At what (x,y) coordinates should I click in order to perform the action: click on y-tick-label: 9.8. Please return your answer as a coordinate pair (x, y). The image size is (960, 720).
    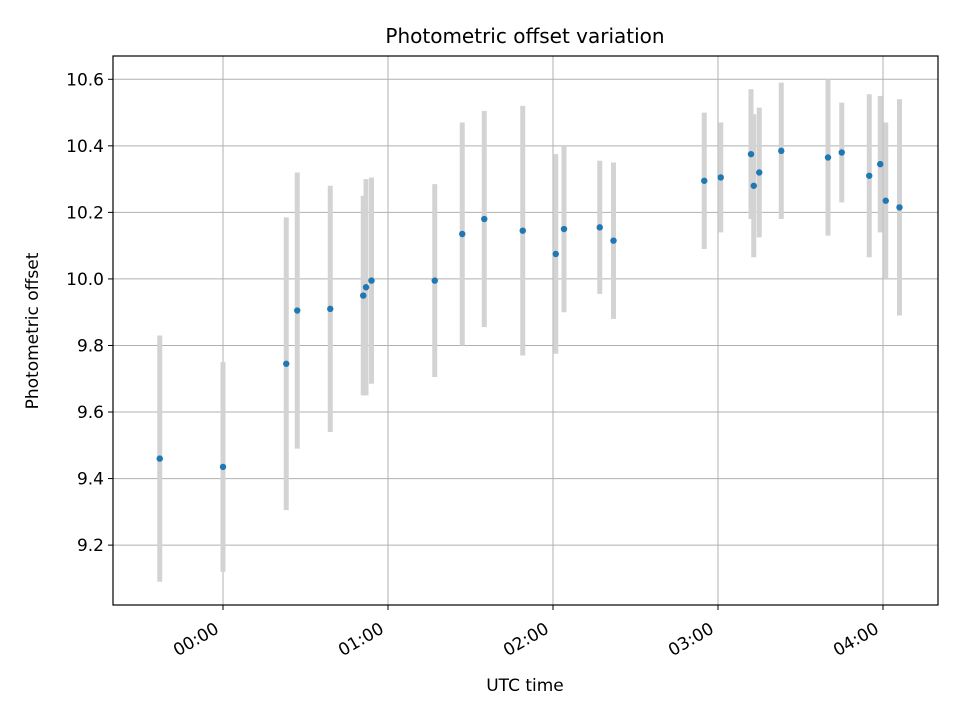
    Looking at the image, I should click on (90, 346).